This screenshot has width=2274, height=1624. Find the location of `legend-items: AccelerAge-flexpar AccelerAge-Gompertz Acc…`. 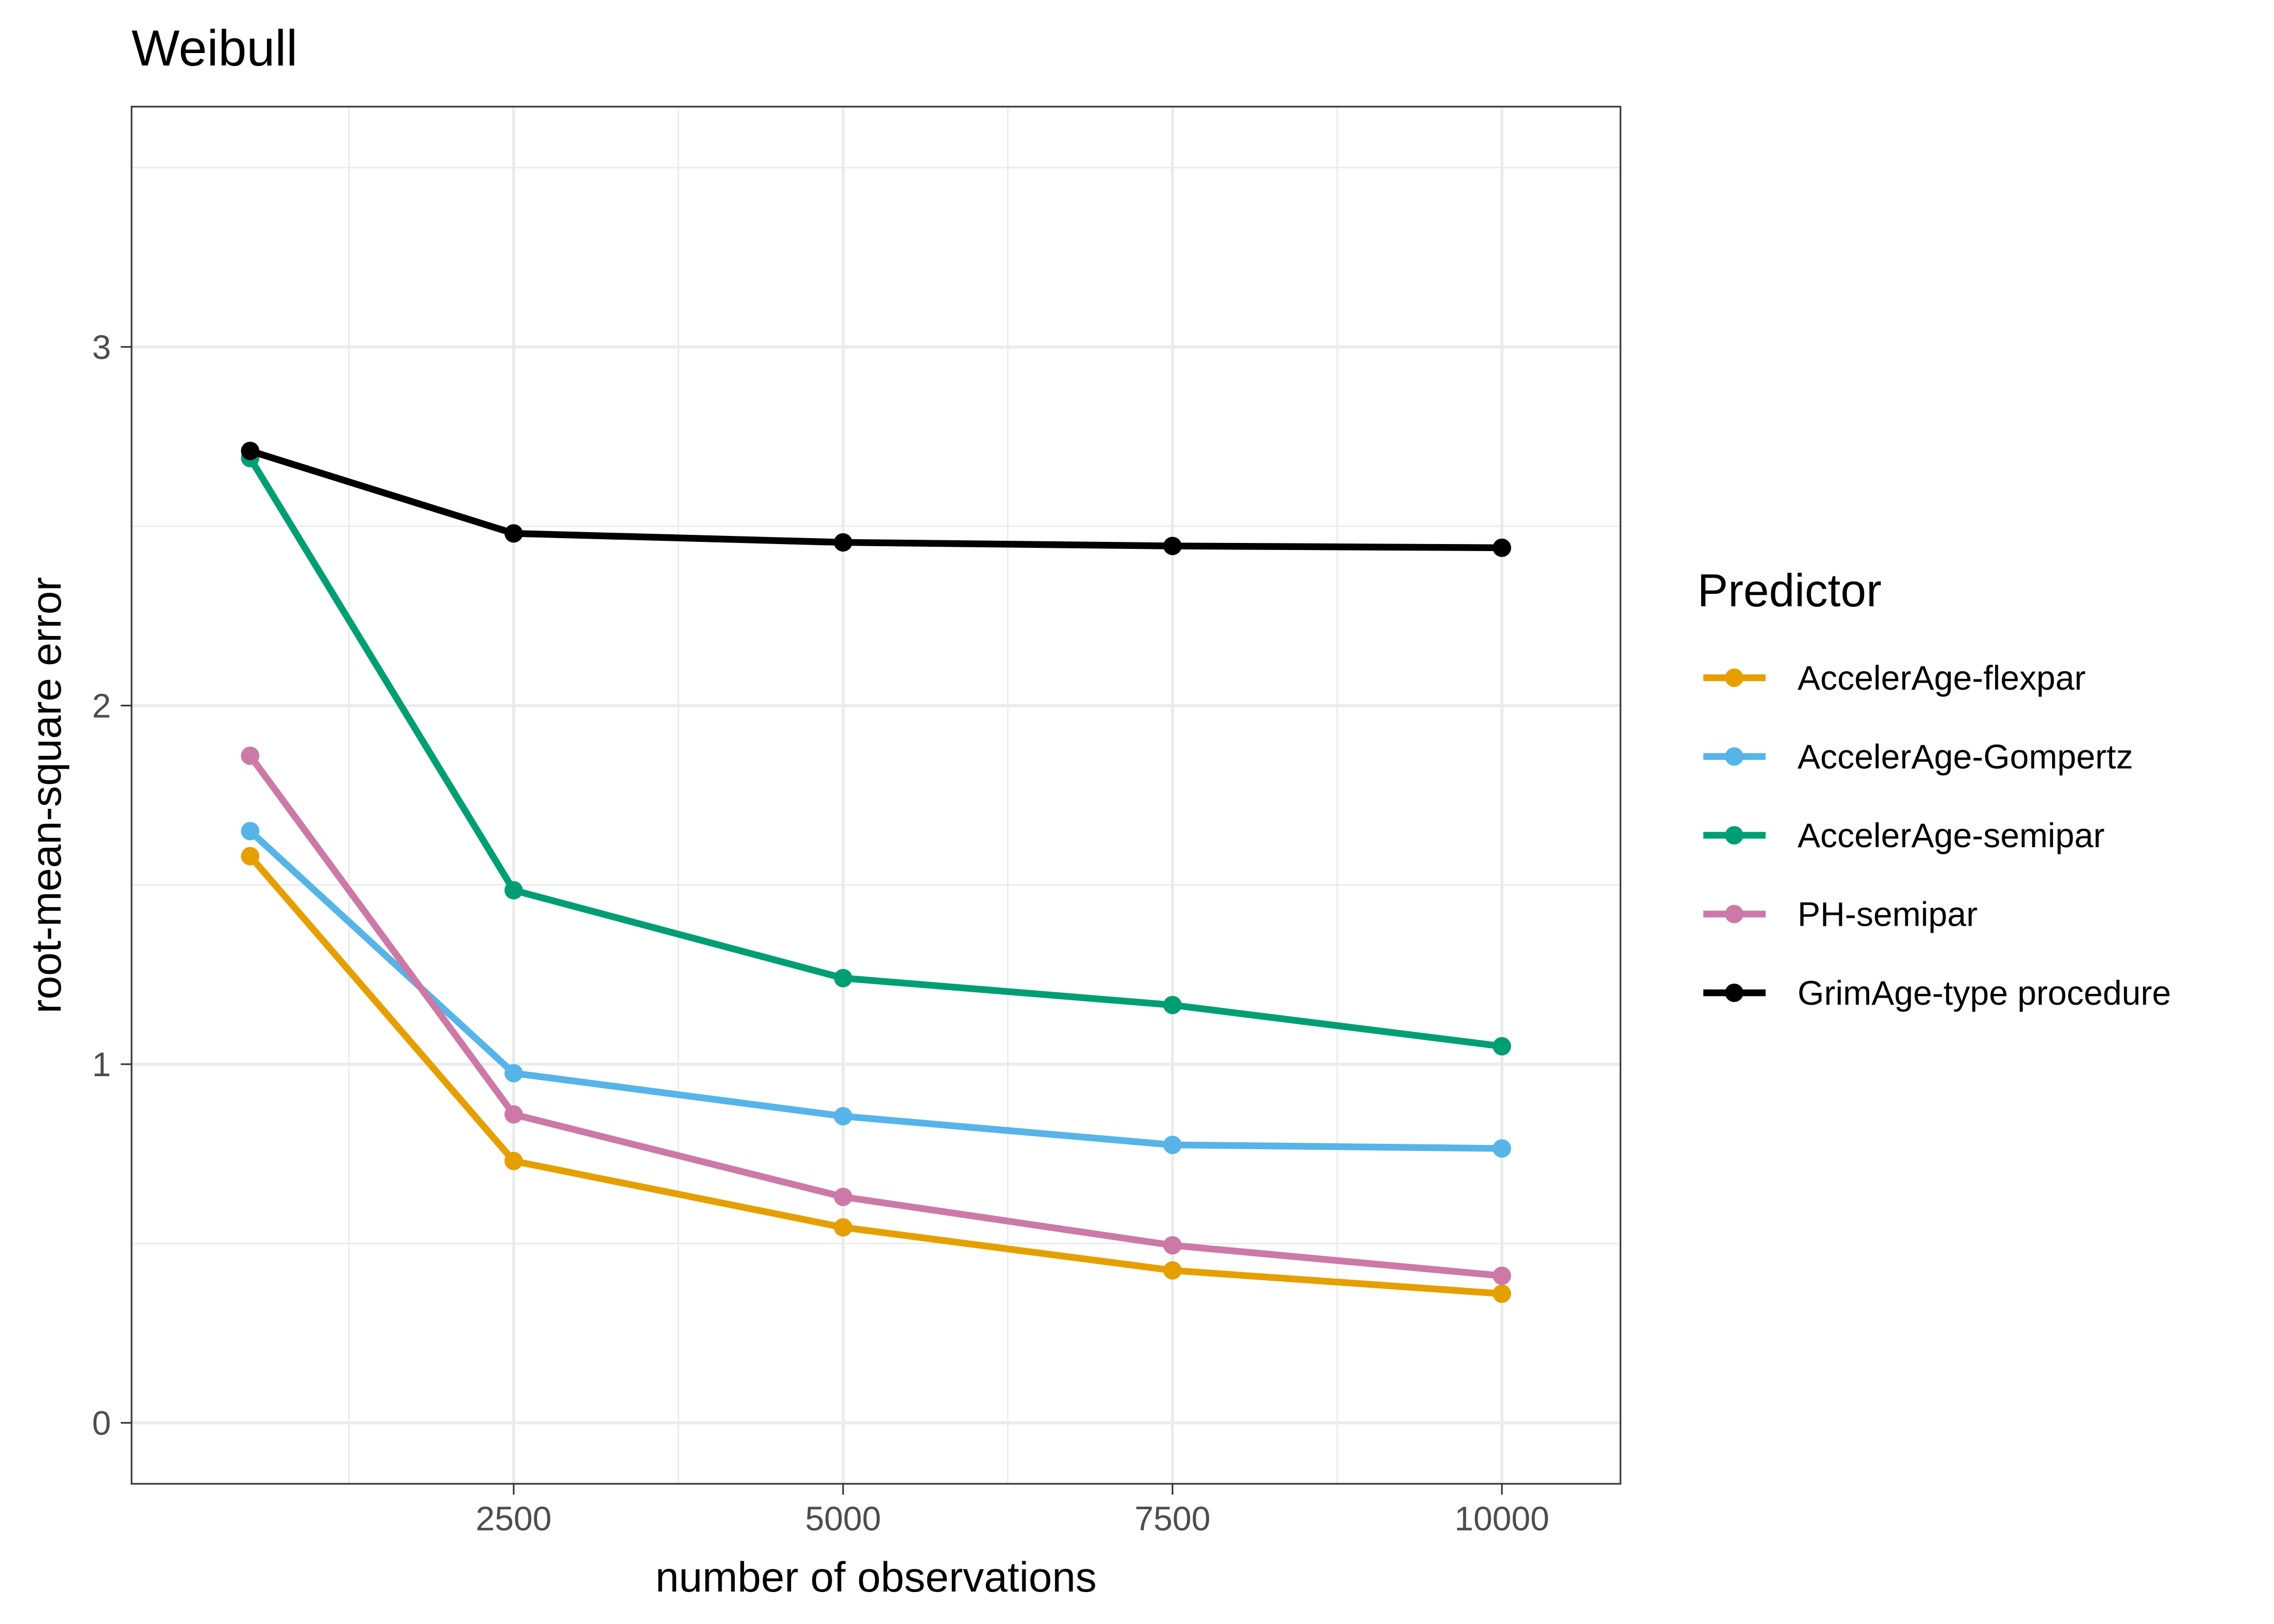

legend-items: AccelerAge-flexpar AccelerAge-Gompertz Acc… is located at coordinates (1937, 835).